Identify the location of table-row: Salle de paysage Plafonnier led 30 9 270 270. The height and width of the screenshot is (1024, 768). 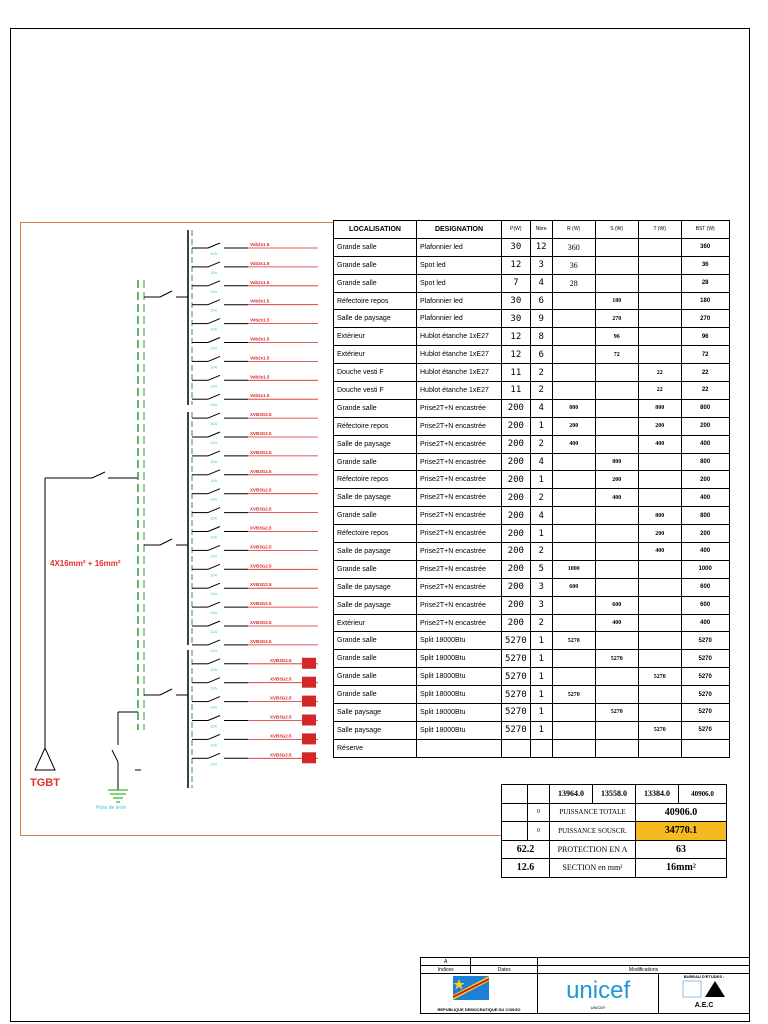
(531, 319).